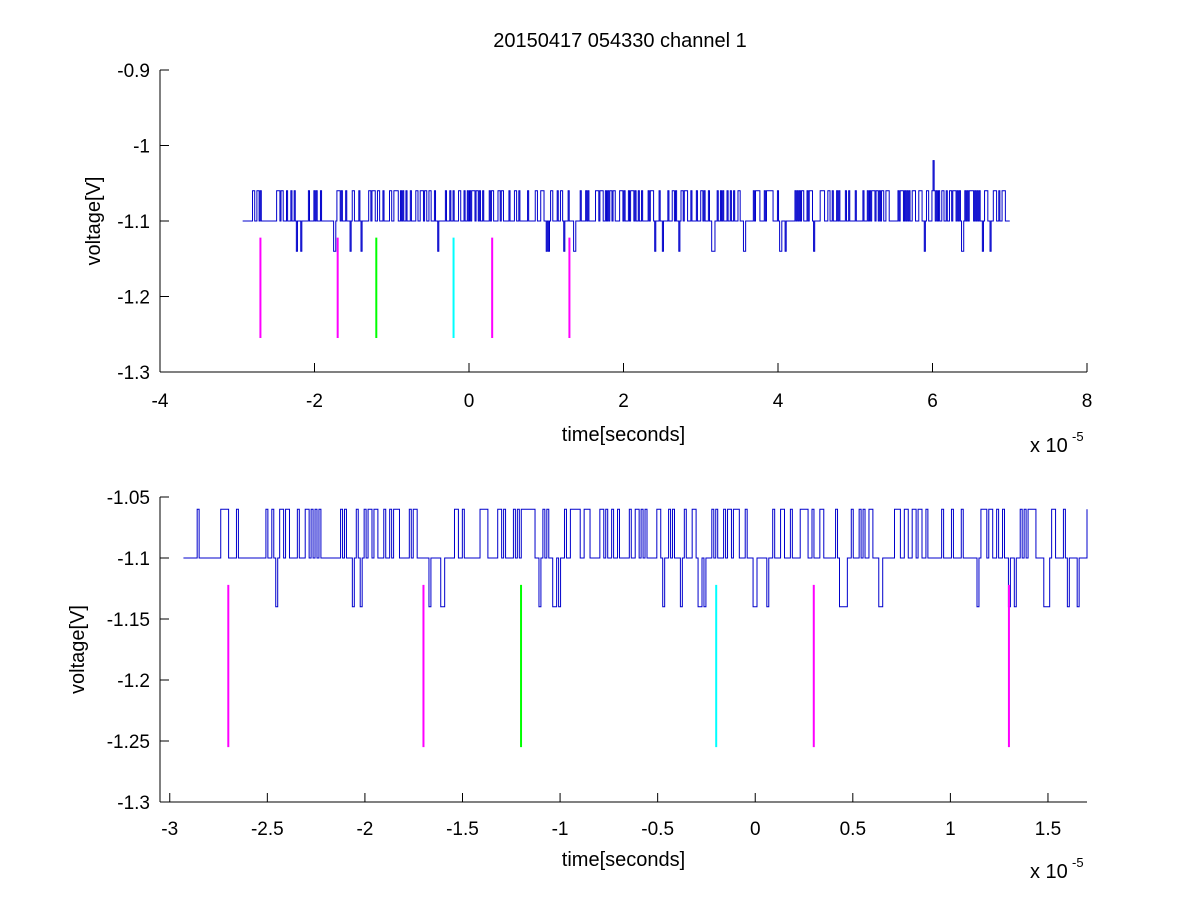 This screenshot has width=1200, height=901. Describe the element at coordinates (560, 829) in the screenshot. I see `x-tick-label: -1` at that location.